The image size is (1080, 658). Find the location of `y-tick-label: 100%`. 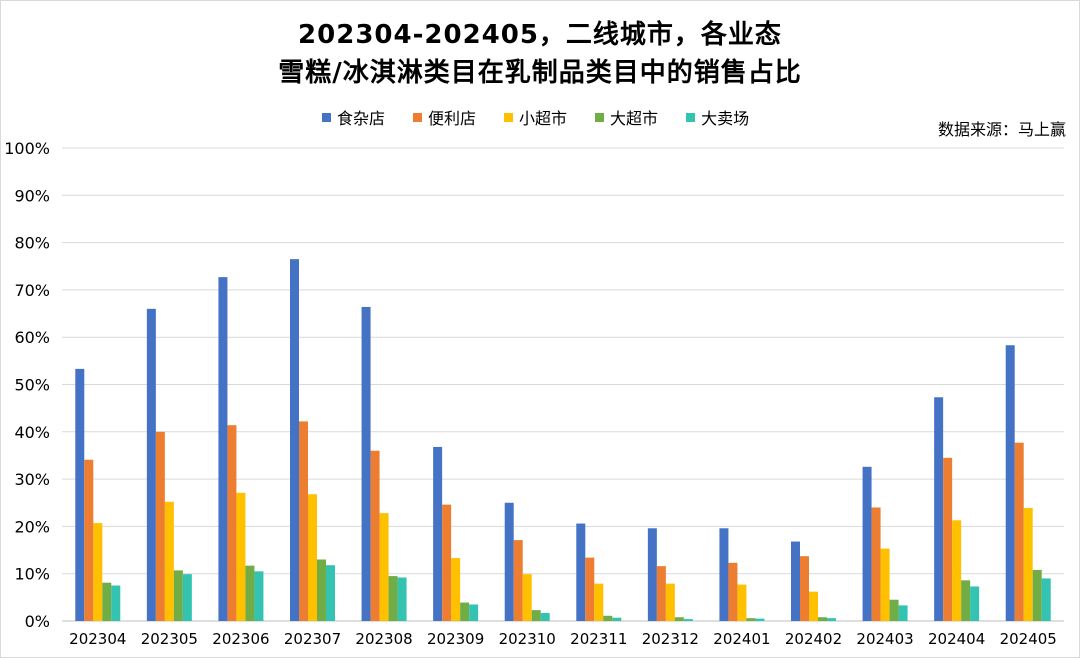

y-tick-label: 100% is located at coordinates (27, 148).